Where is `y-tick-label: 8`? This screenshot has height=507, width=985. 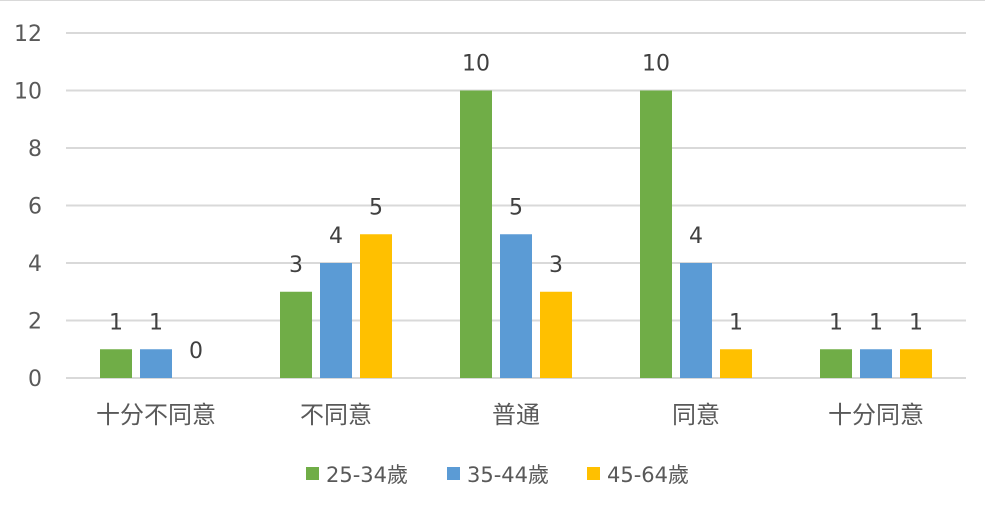 y-tick-label: 8 is located at coordinates (35, 149).